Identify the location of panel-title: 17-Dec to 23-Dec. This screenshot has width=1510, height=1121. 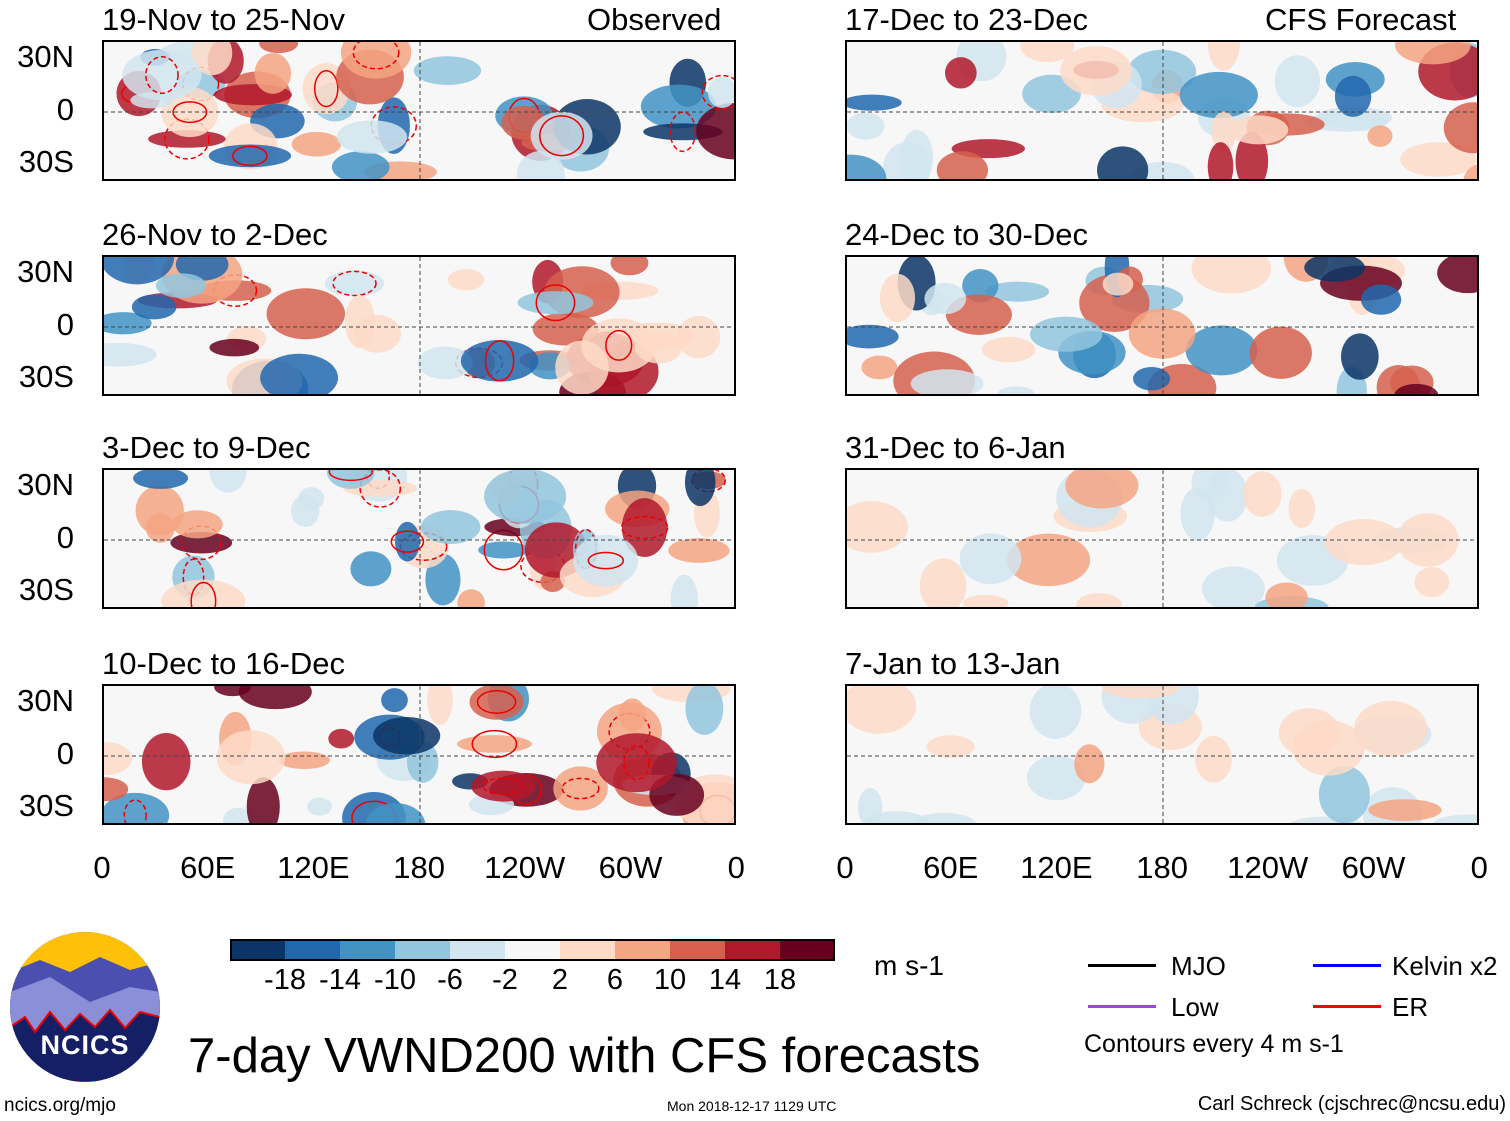
(966, 19).